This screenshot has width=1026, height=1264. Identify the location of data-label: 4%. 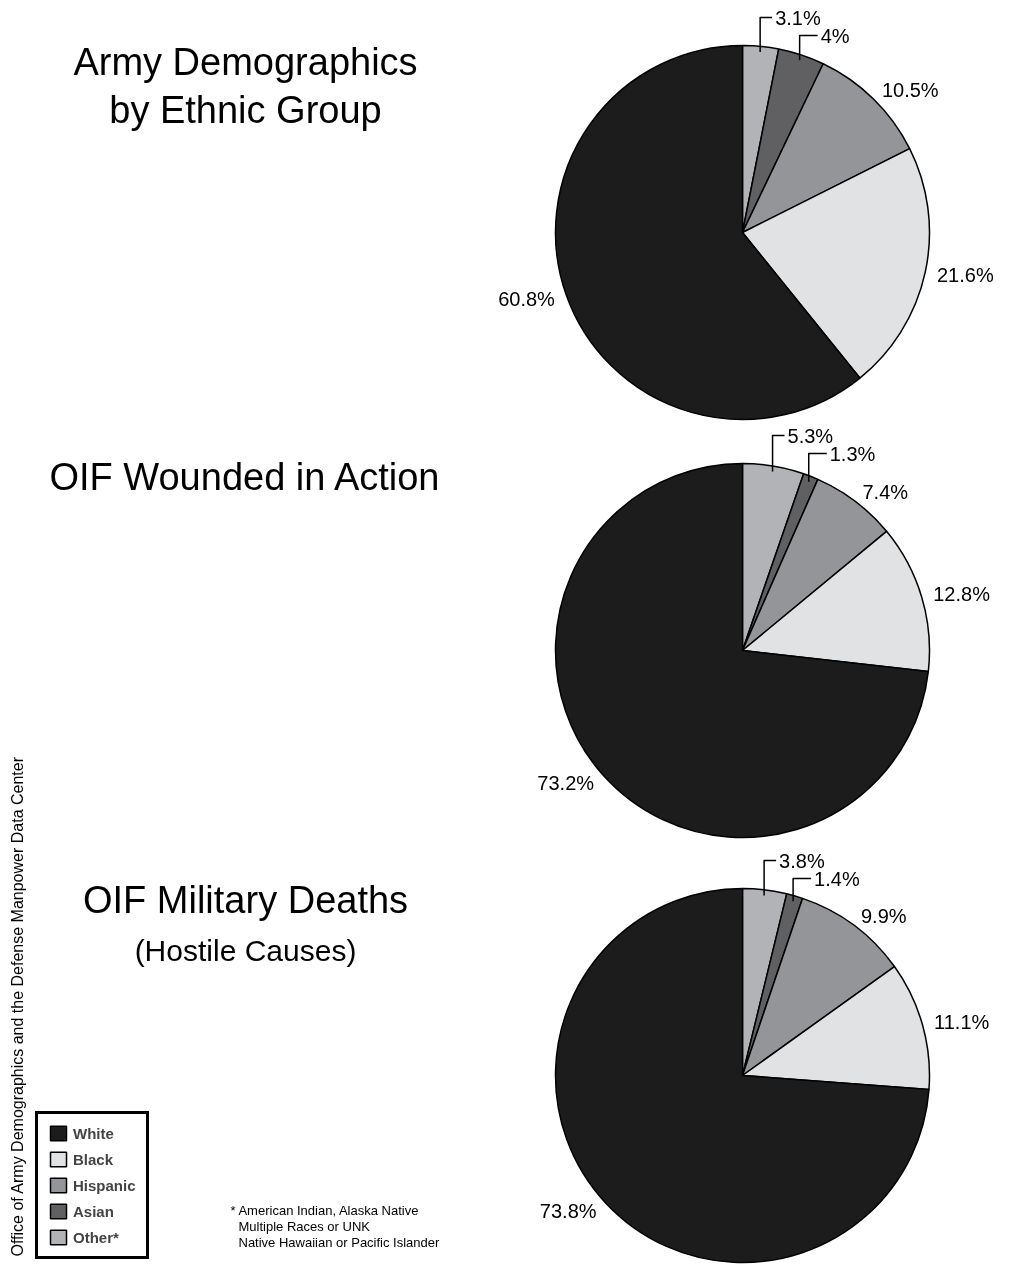
(835, 35).